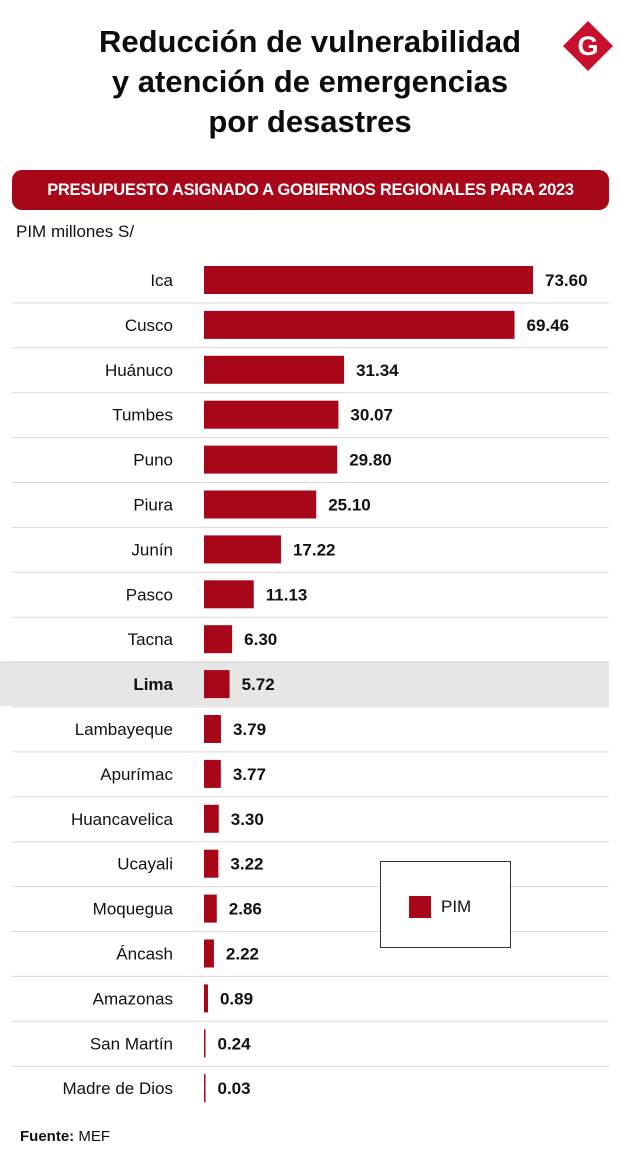 The height and width of the screenshot is (1176, 620). What do you see at coordinates (242, 954) in the screenshot?
I see `value-label-ancash: 2.22` at bounding box center [242, 954].